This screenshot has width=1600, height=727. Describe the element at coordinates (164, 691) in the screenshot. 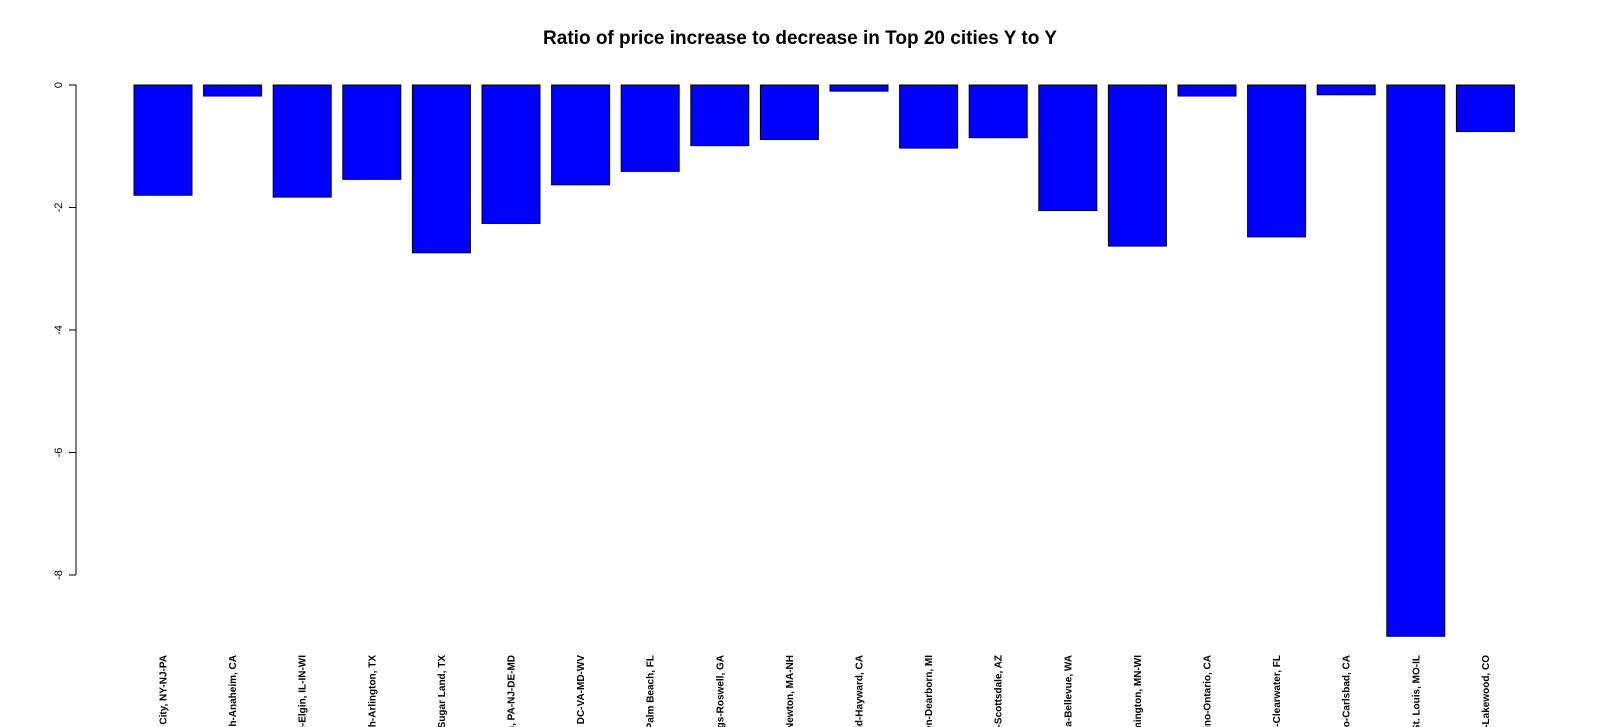

I see `x-category-label: y City, NY-NJ-PA` at that location.